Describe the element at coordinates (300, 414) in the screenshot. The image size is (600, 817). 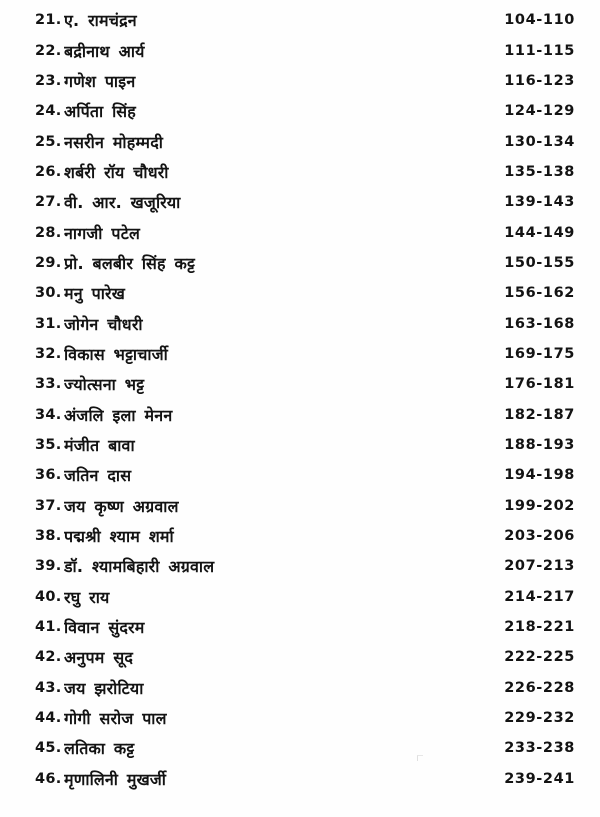
I see `toc-entry-row: 34. अंजलि इला मेनन 182-187` at that location.